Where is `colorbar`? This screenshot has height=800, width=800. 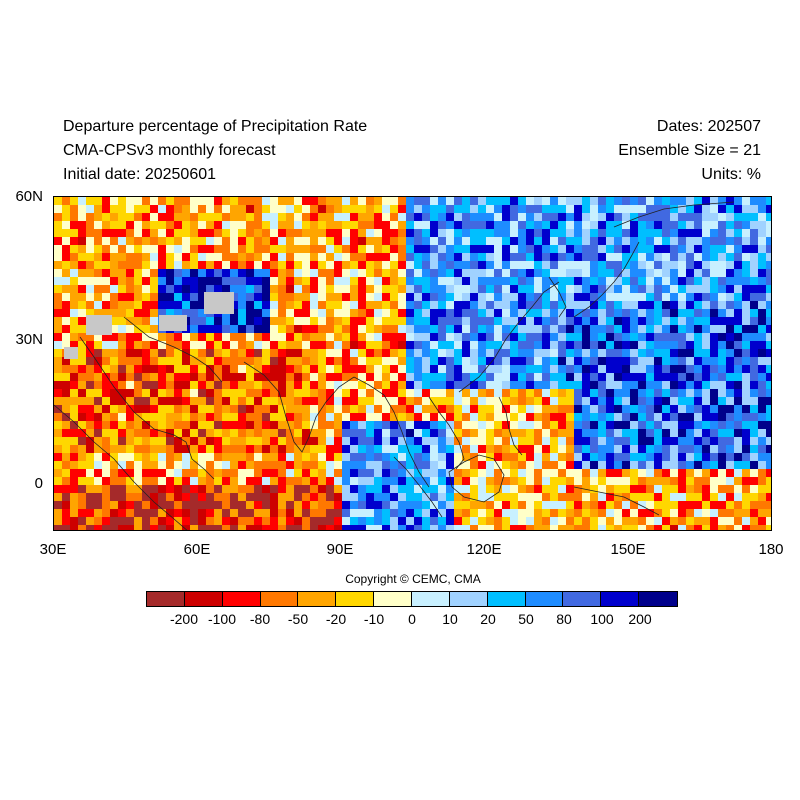
colorbar is located at coordinates (412, 599).